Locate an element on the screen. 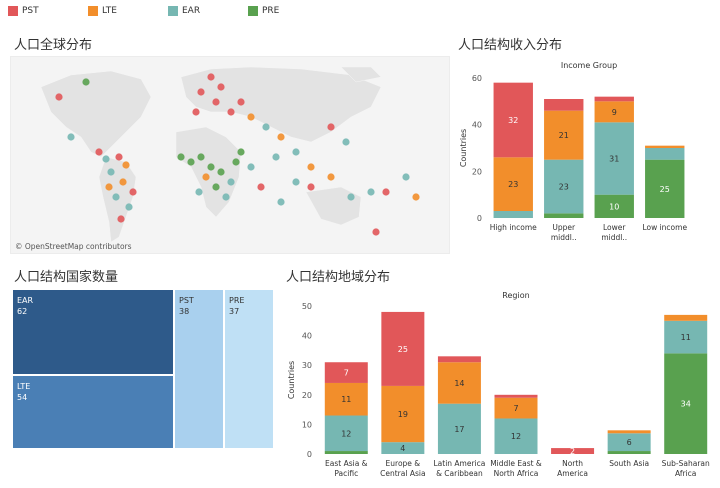  legend-item-ear: EAR is located at coordinates (208, 11).